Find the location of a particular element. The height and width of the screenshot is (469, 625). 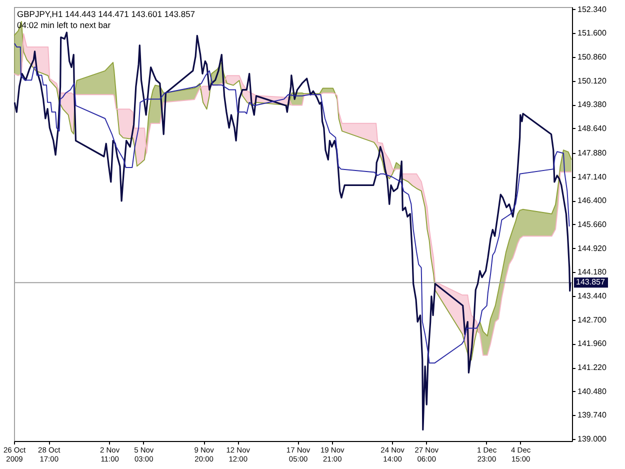

y-tick-label: 141.220 is located at coordinates (592, 367).